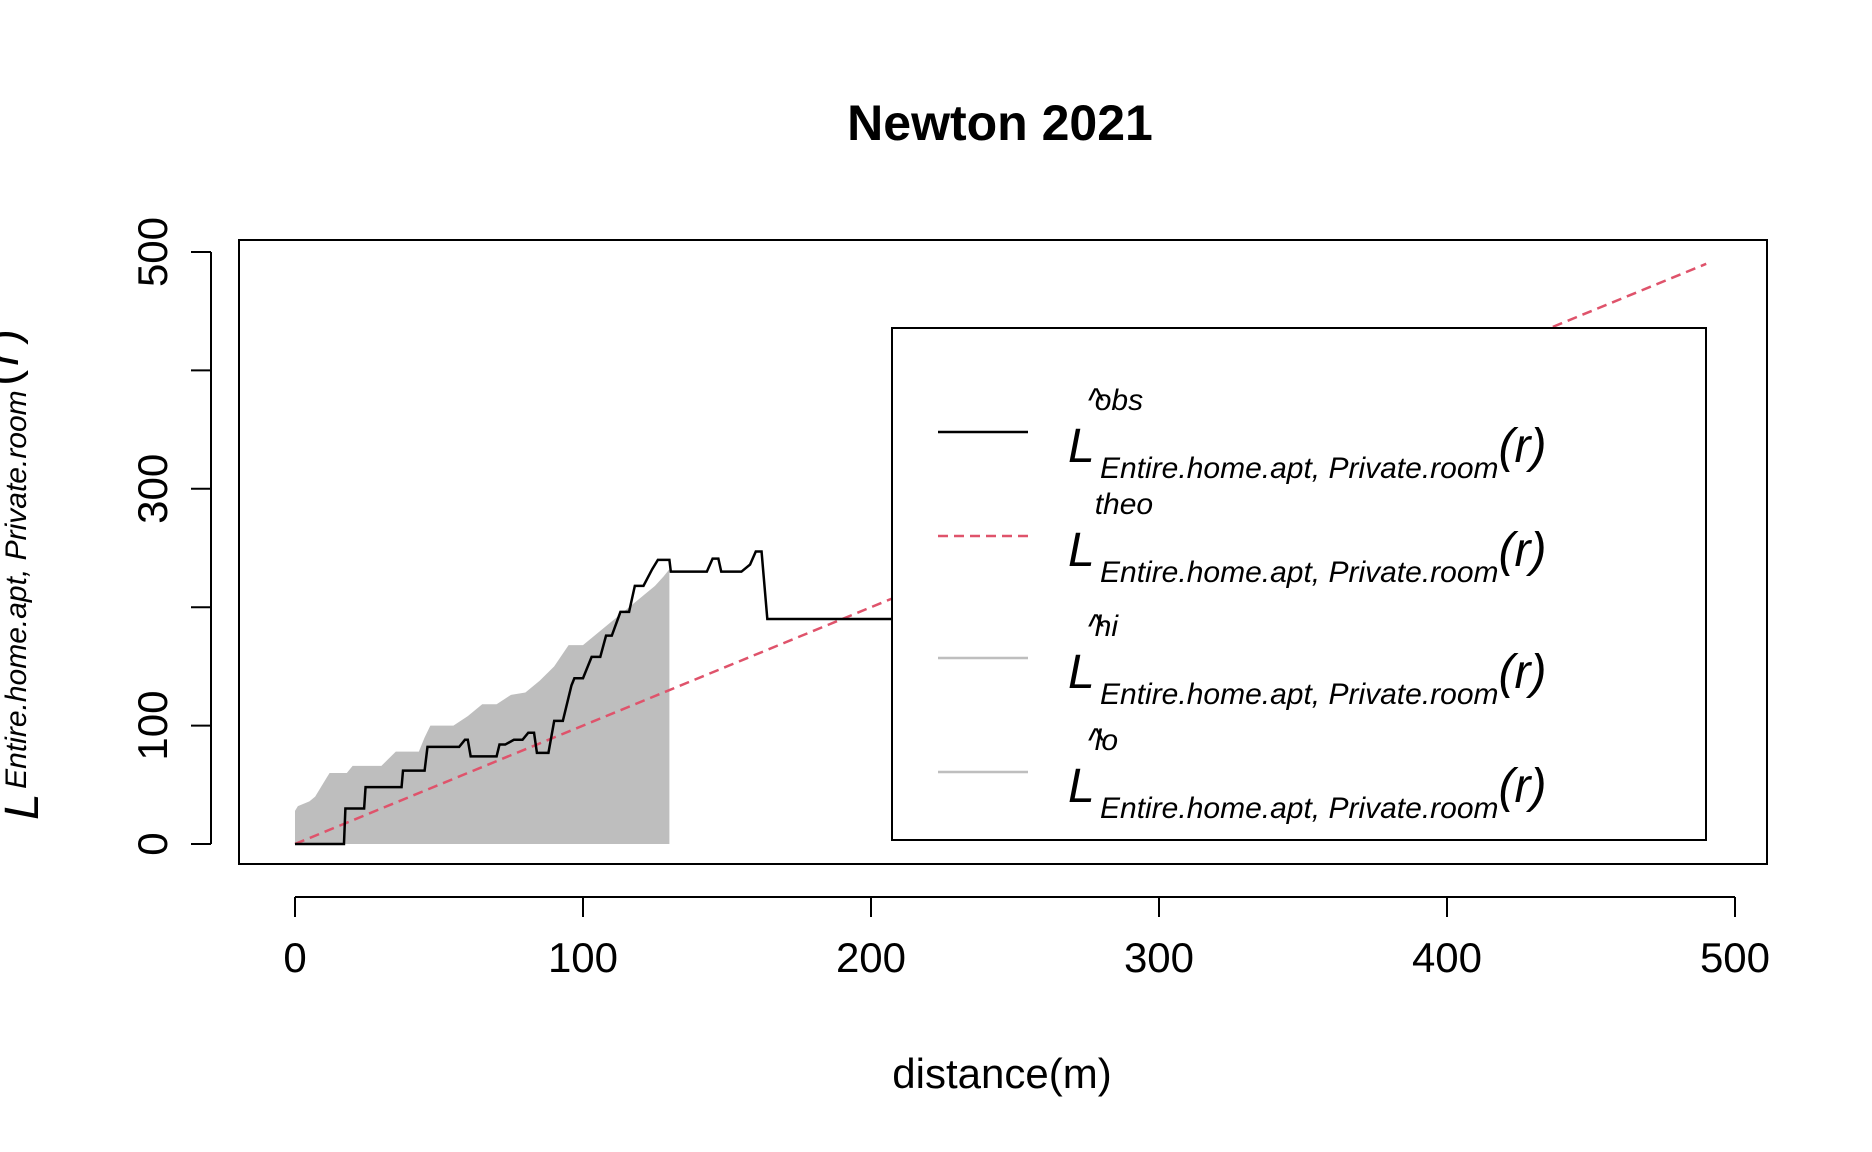 The image size is (1872, 1152). What do you see at coordinates (1000, 123) in the screenshot?
I see `chart-title: Newton 2021` at bounding box center [1000, 123].